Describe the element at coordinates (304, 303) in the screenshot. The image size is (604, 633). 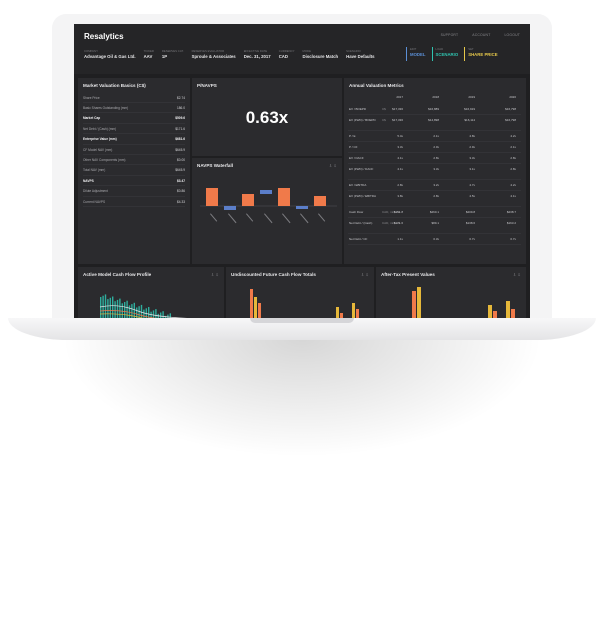
I see `undiscounted-cash-flow-chart` at that location.